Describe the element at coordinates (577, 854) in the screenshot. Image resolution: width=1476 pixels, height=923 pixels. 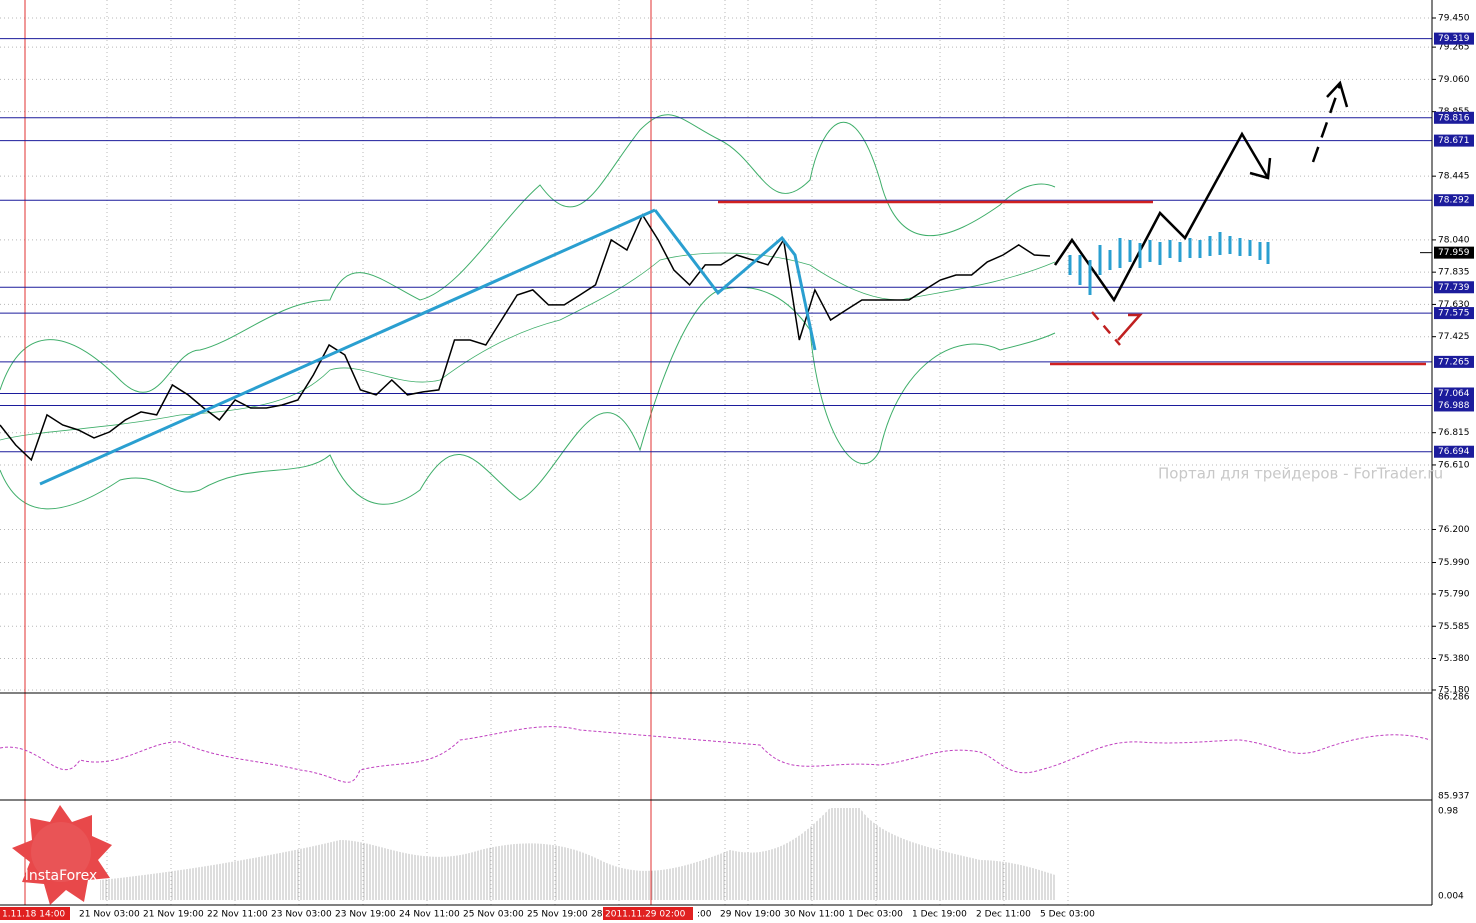
I see `indicator-histogram` at that location.